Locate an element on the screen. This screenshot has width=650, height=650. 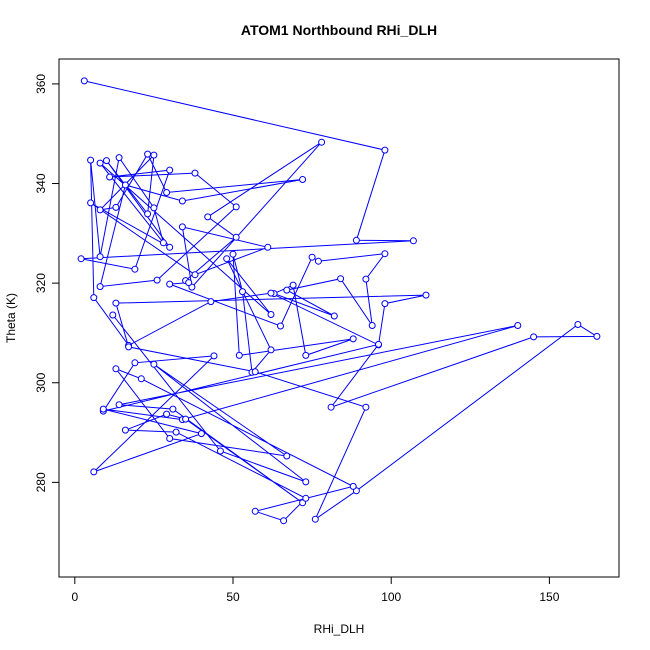
x-tick-label: 100 is located at coordinates (391, 597).